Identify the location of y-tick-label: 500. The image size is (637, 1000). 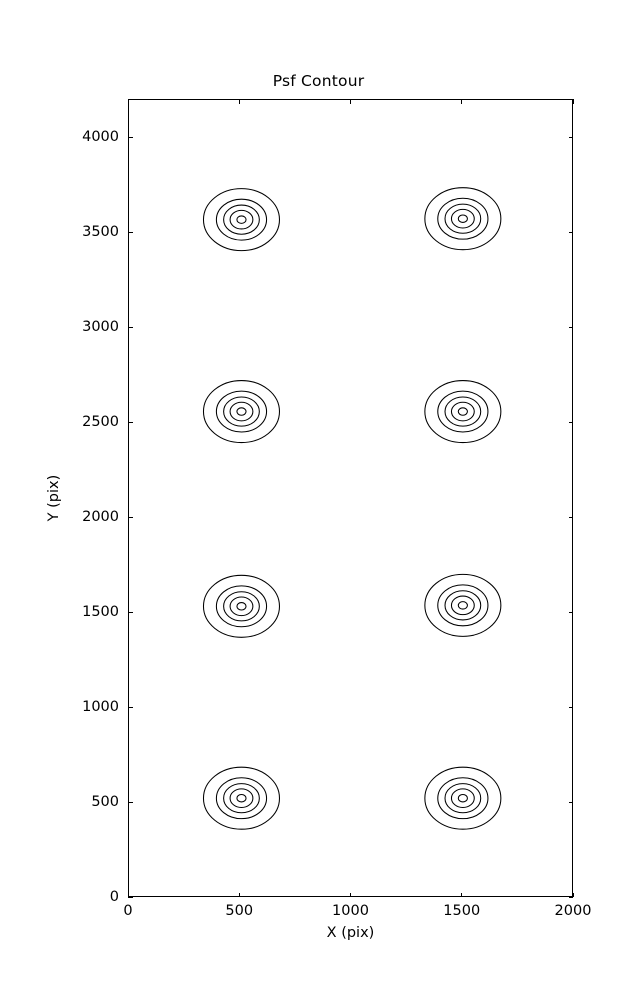
(105, 802).